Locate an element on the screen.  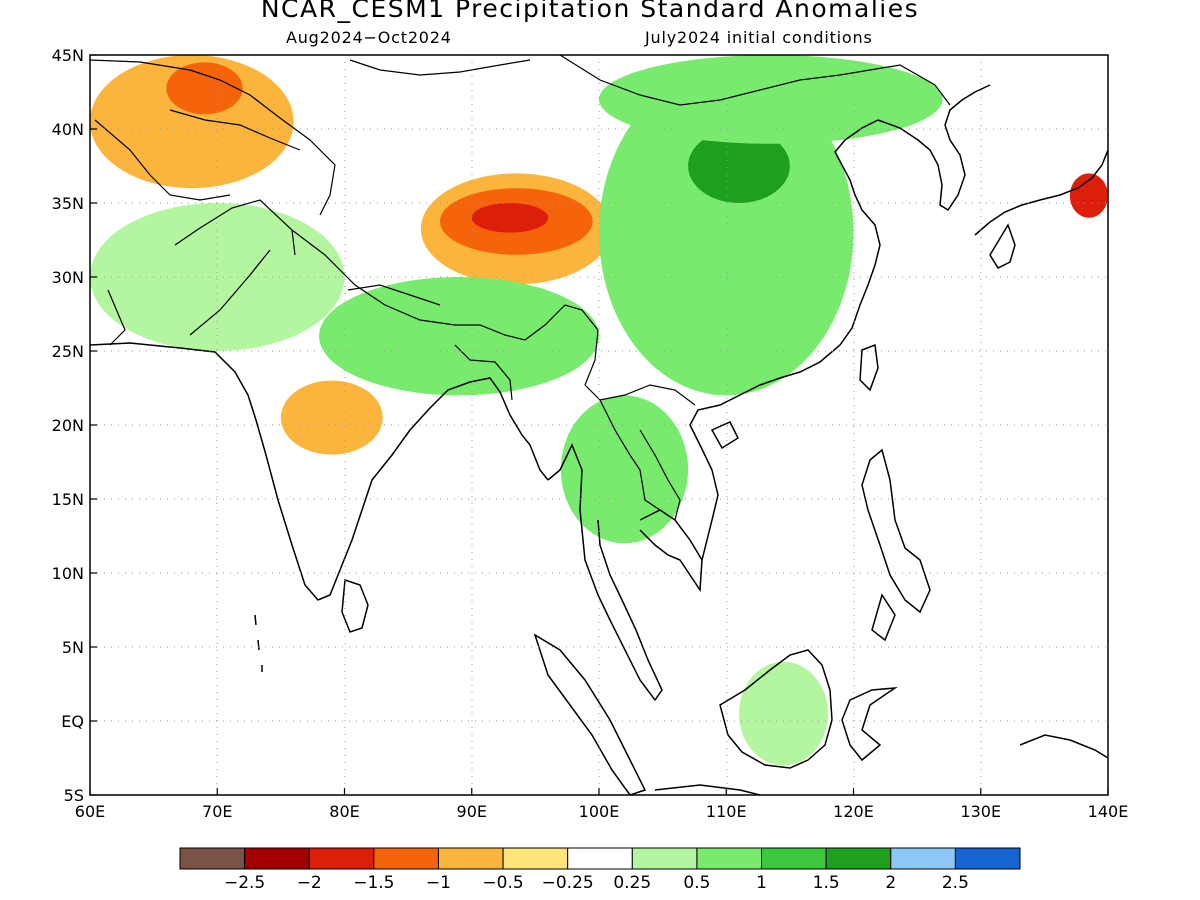
lat-tick-label: 40N is located at coordinates (68, 129).